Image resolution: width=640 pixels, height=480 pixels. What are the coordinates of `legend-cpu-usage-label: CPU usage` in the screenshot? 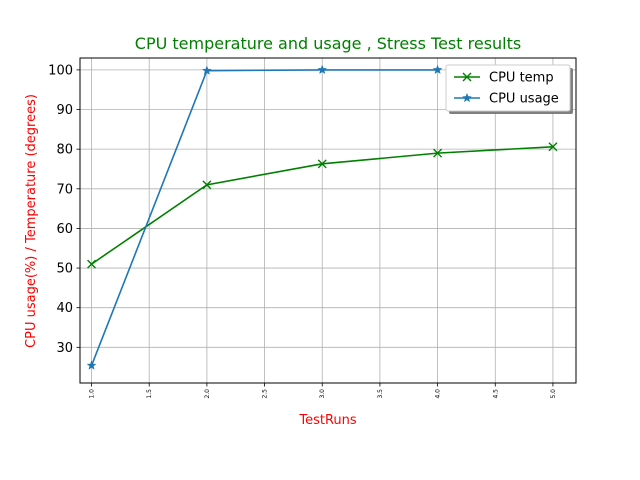 It's located at (524, 99).